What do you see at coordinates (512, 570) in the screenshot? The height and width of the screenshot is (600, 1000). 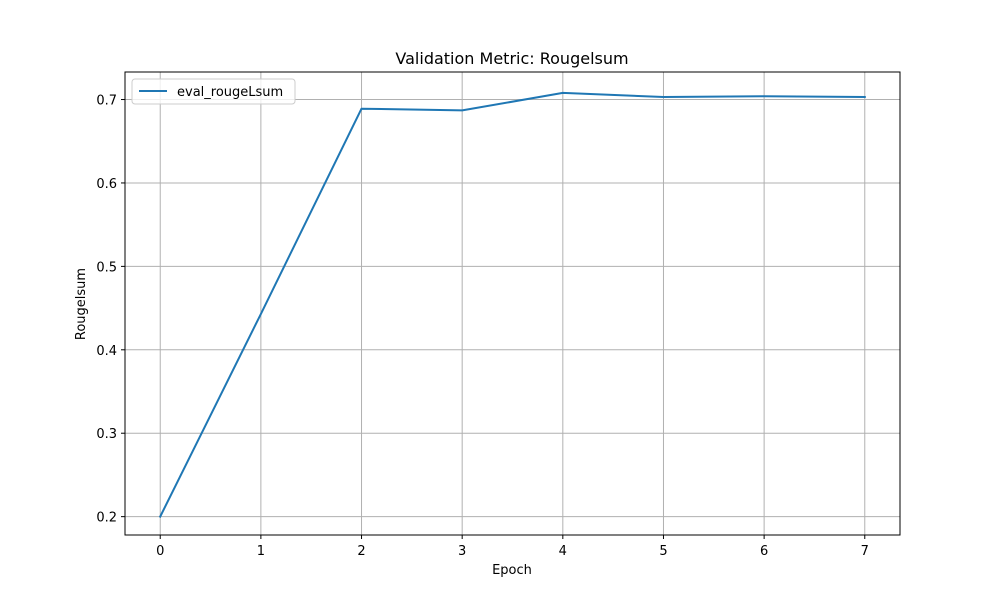 I see `x-axis-label: Epoch` at bounding box center [512, 570].